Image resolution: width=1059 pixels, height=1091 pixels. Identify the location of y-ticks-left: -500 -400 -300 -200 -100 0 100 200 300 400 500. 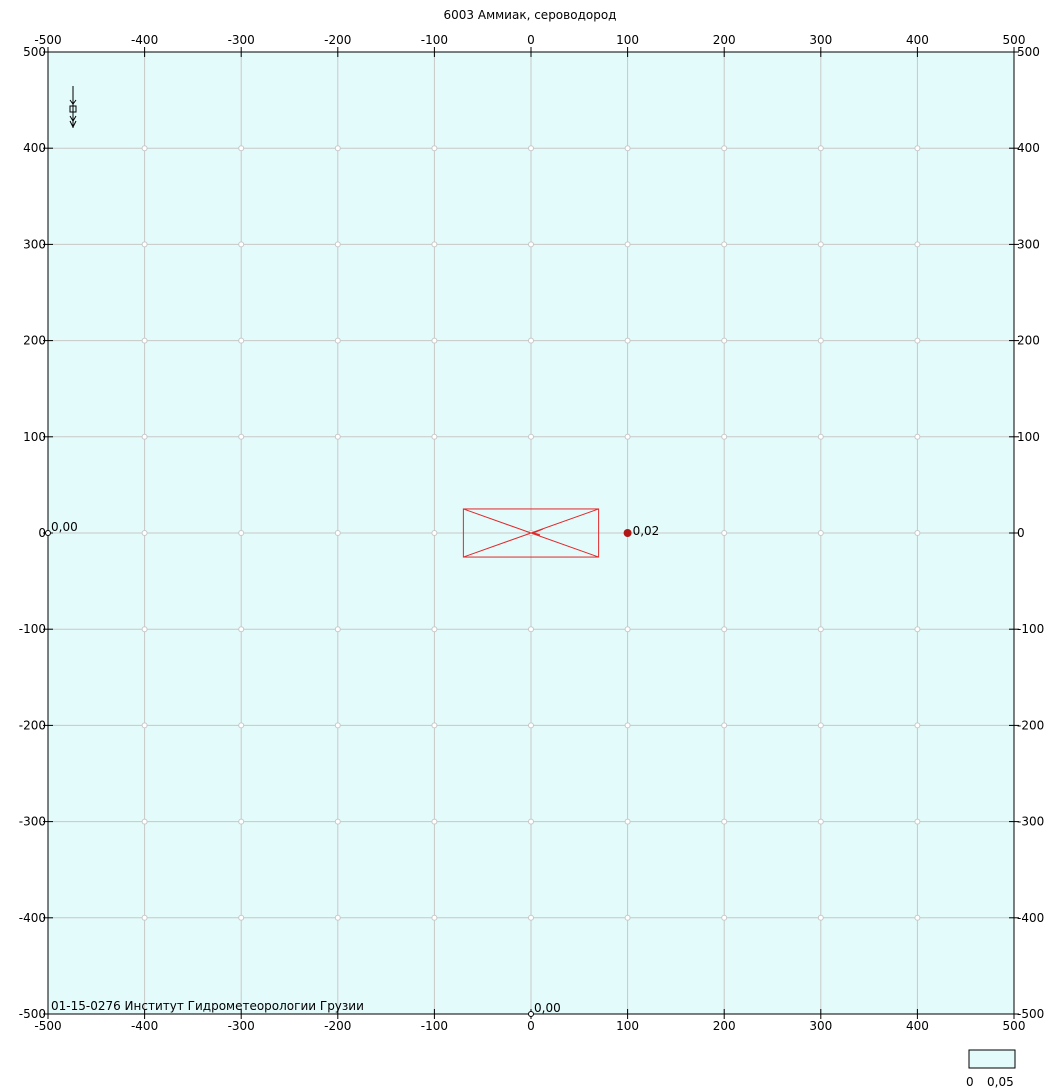
(36, 533).